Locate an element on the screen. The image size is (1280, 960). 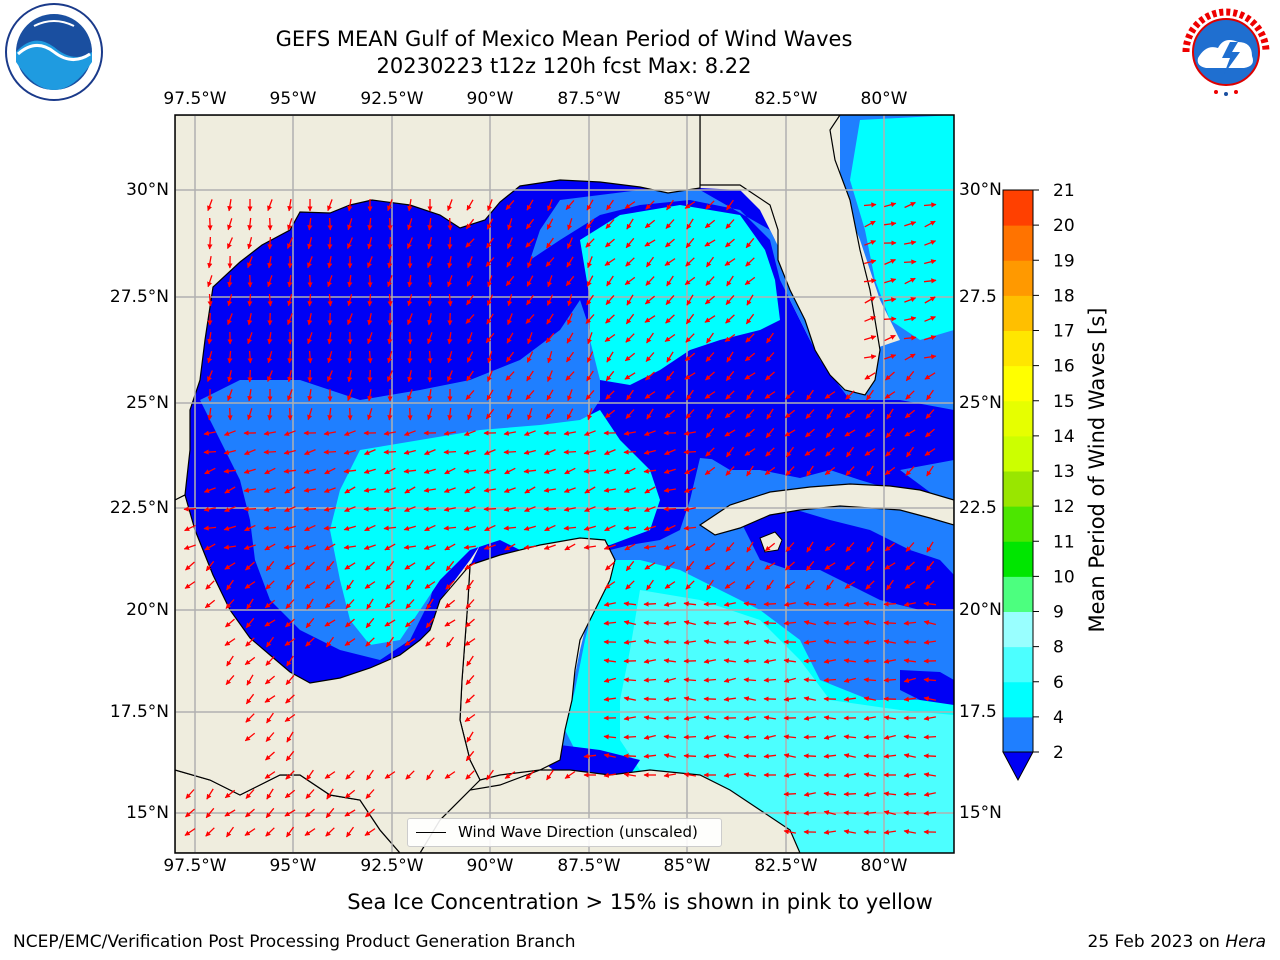
colorbar-tick-label: 21 is located at coordinates (1064, 191).